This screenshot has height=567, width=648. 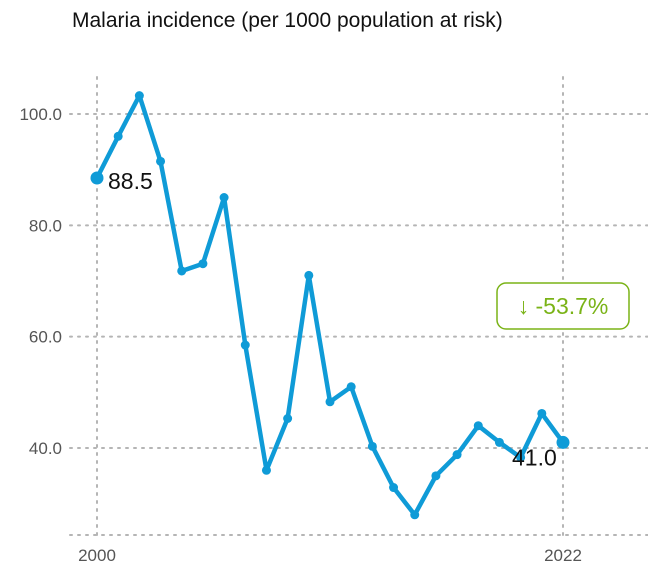 I want to click on x-axis-ticks: 2000 2022, so click(x=330, y=555).